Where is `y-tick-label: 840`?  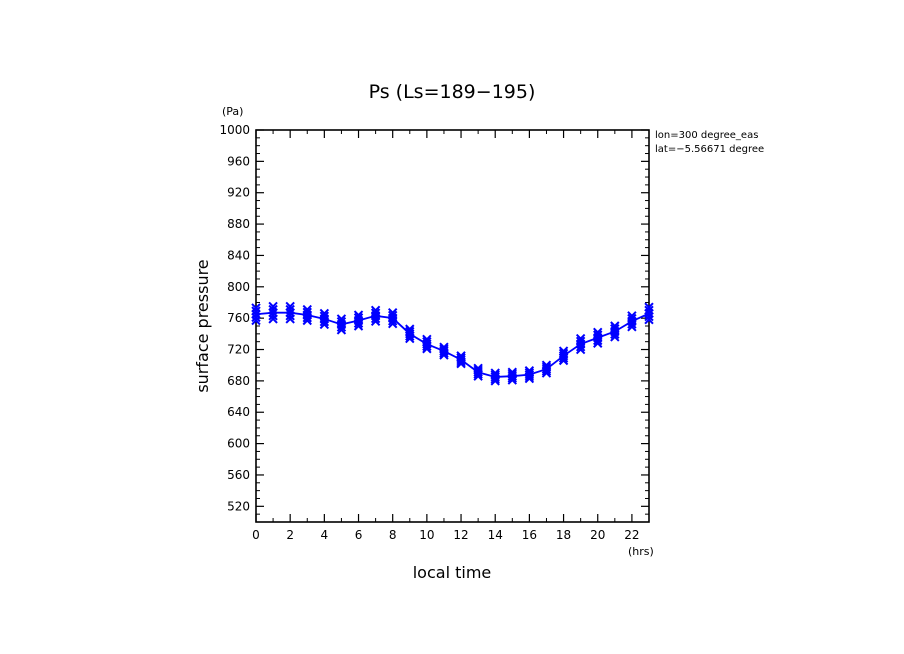
y-tick-label: 840 is located at coordinates (238, 255).